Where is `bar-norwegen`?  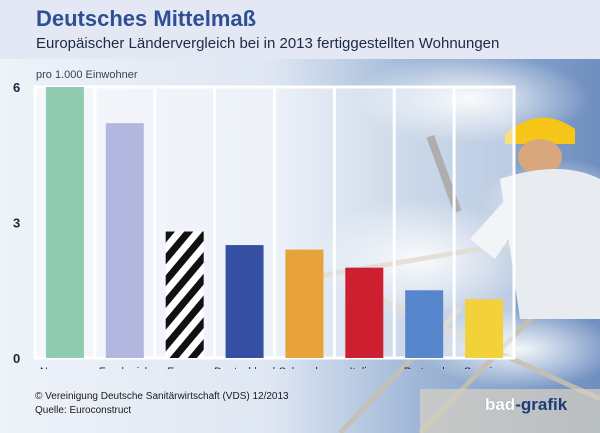
bar-norwegen is located at coordinates (64, 222).